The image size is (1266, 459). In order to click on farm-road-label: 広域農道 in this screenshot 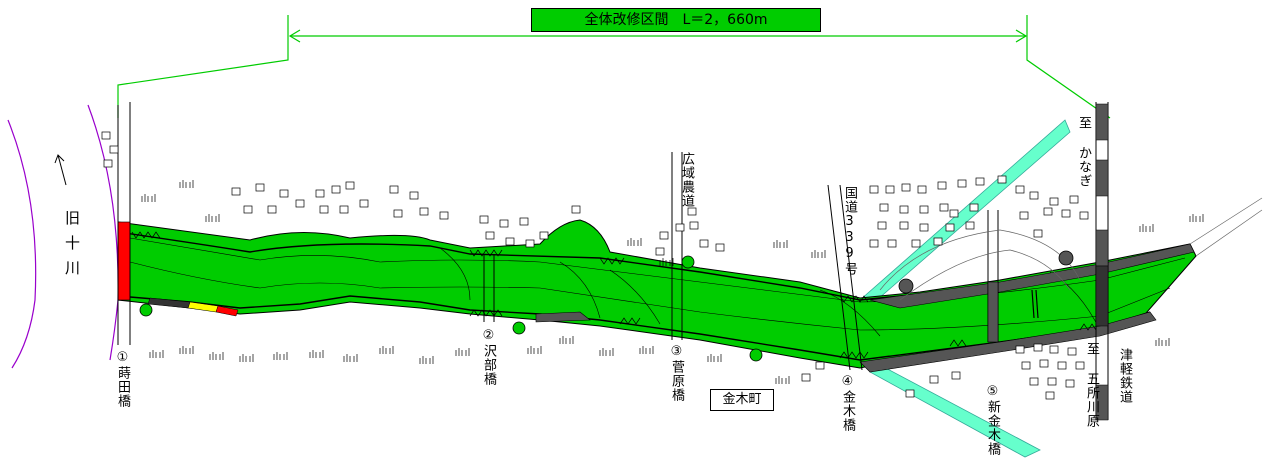, I will do `click(686, 180)`.